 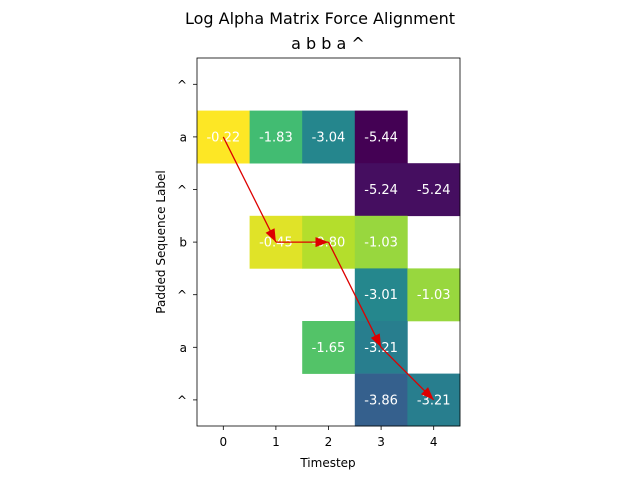 What do you see at coordinates (276, 442) in the screenshot?
I see `x-tick-label: 1` at bounding box center [276, 442].